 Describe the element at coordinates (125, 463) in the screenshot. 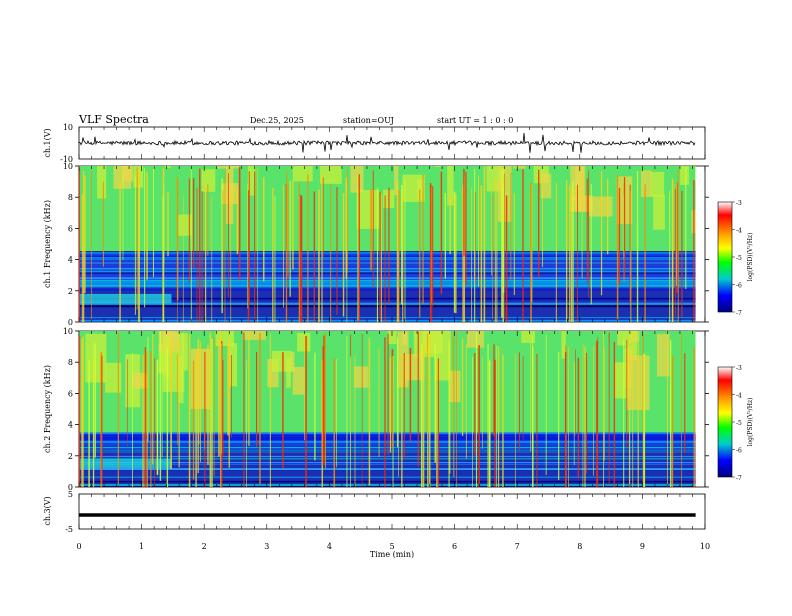

I see `spec2-cyan-band` at that location.